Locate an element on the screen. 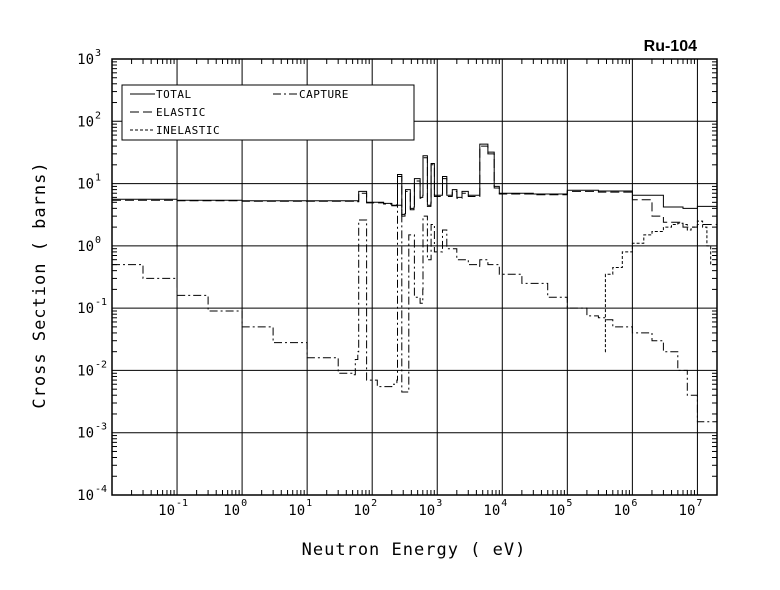 This screenshot has height=590, width=780. x-tick-exponent: 5 is located at coordinates (569, 503).